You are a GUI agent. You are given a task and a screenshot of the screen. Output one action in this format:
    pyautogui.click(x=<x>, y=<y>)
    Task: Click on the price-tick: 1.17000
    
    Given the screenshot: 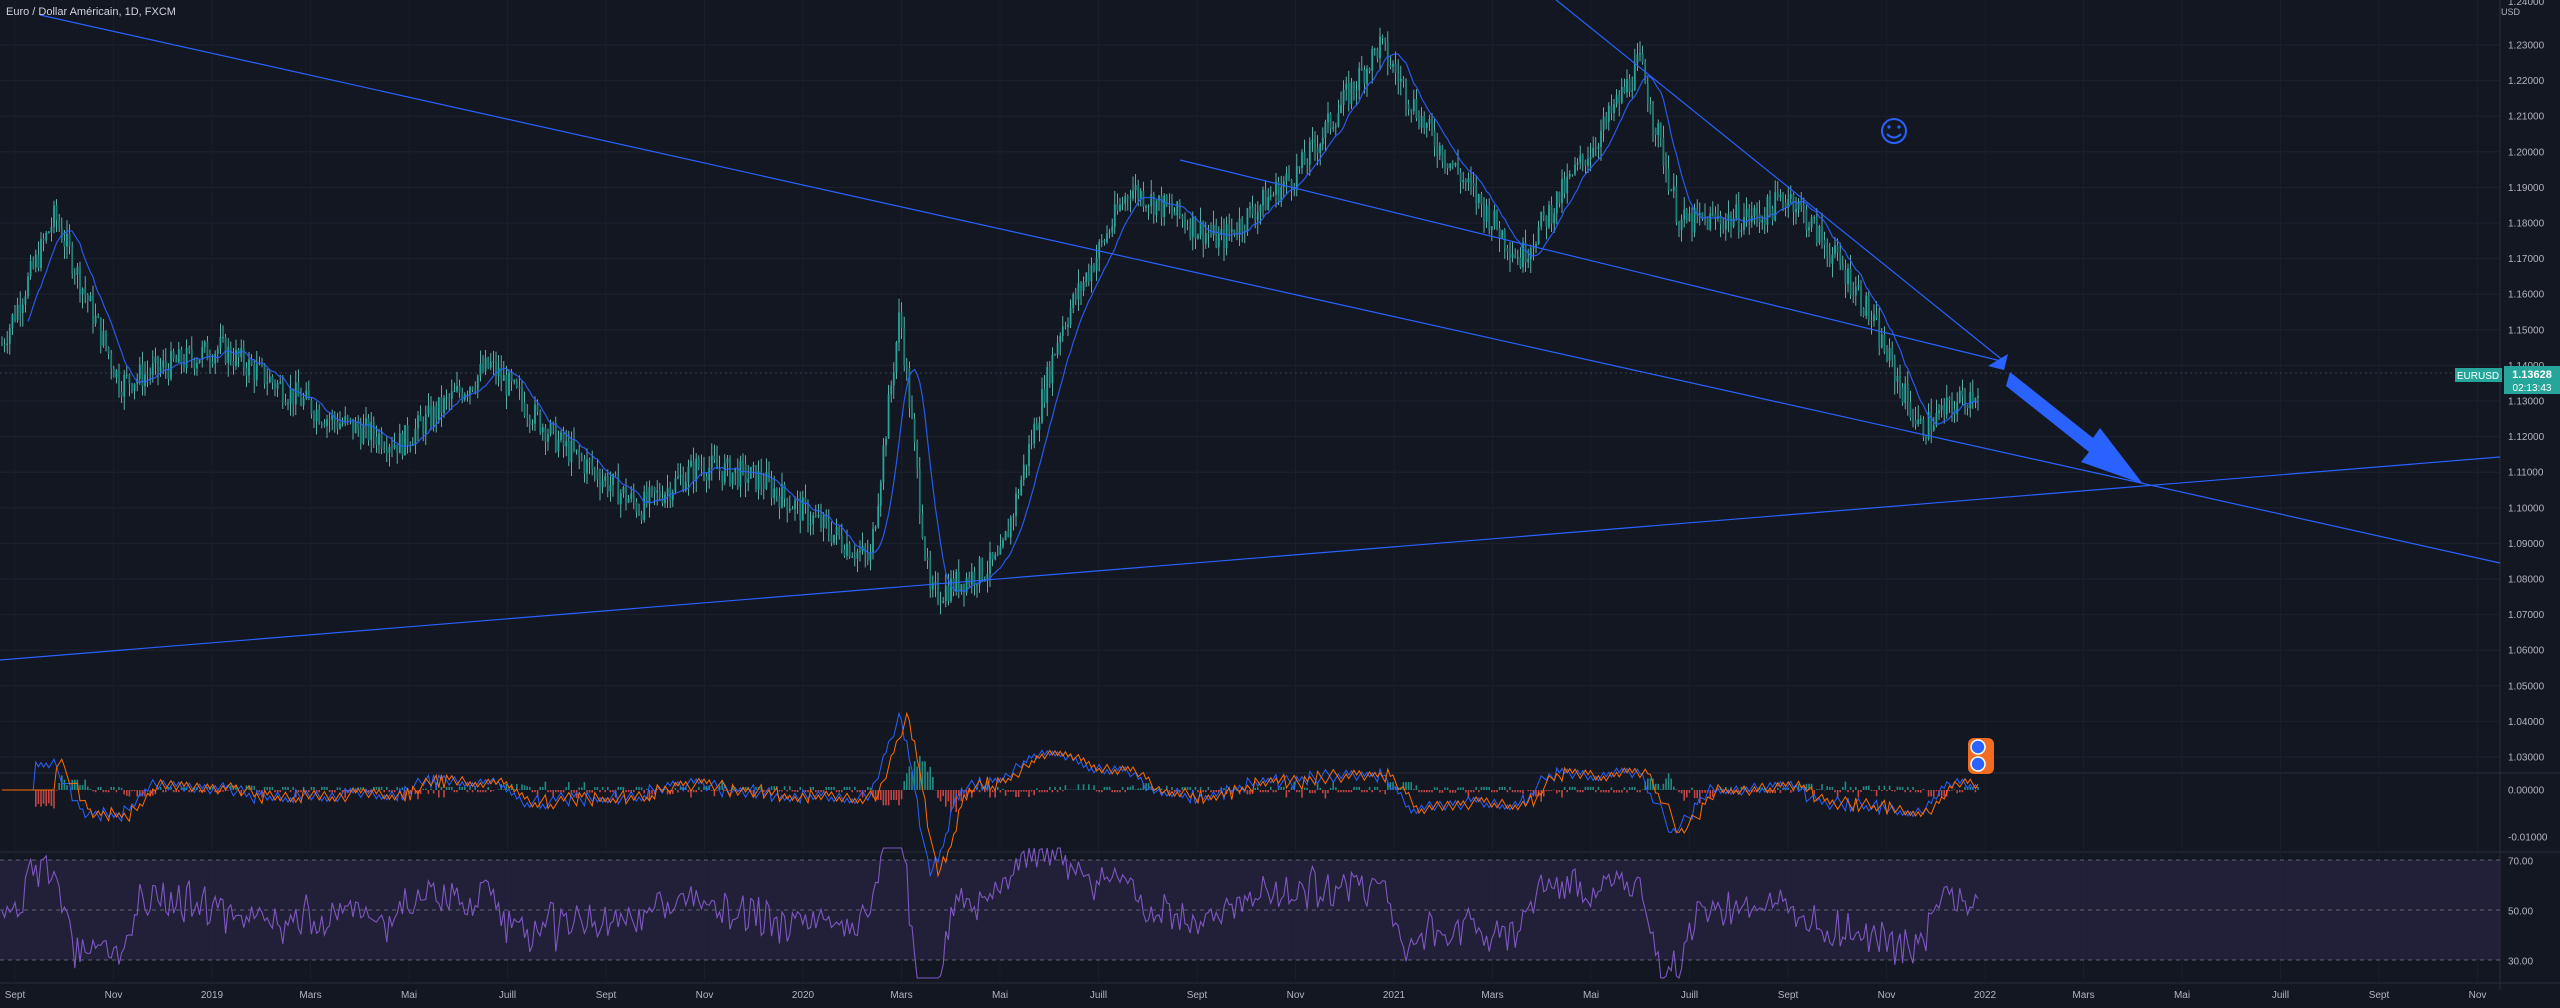 What is the action you would take?
    pyautogui.click(x=2526, y=259)
    